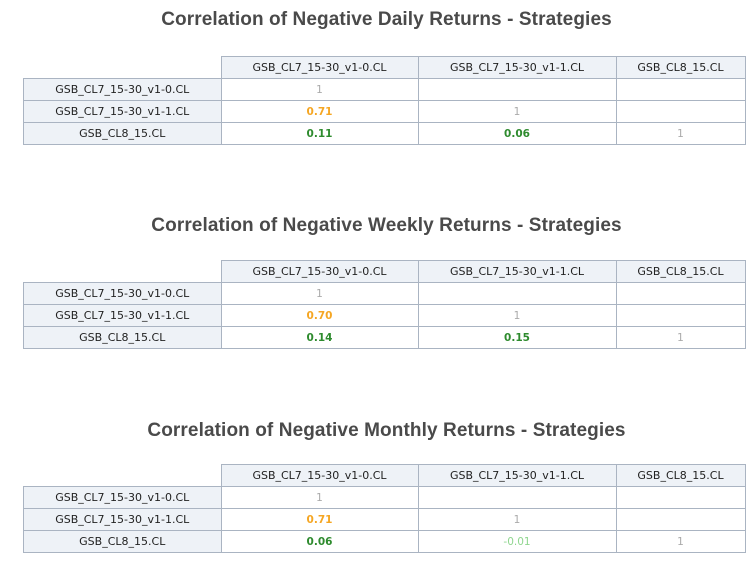 This screenshot has height=562, width=753. I want to click on correlation-cell: 0.14, so click(319, 337).